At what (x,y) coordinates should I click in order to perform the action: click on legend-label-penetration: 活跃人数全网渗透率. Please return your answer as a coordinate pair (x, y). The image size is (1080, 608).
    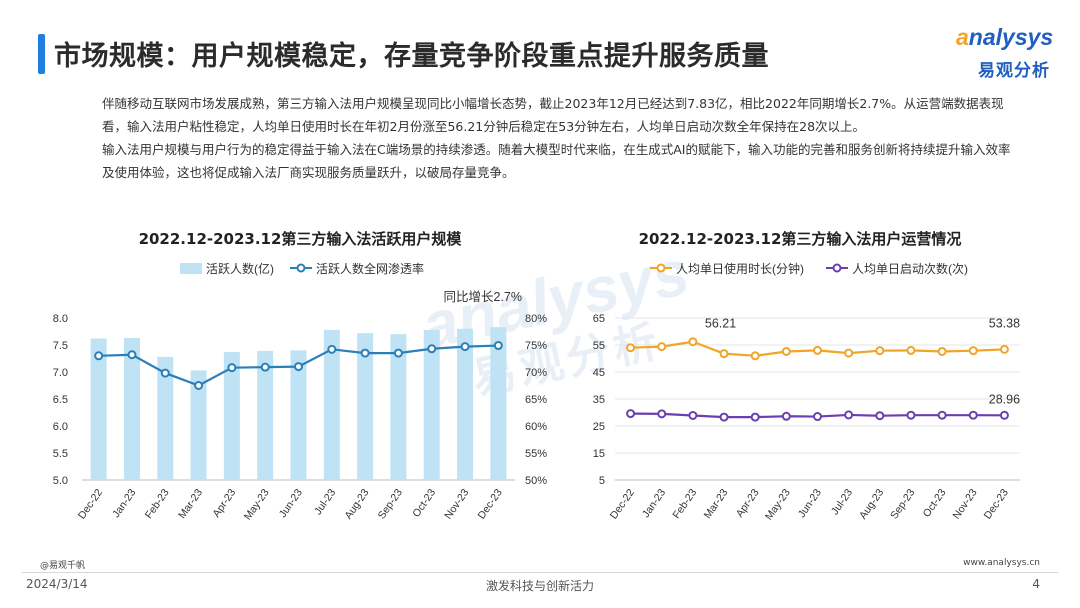
    Looking at the image, I should click on (370, 268).